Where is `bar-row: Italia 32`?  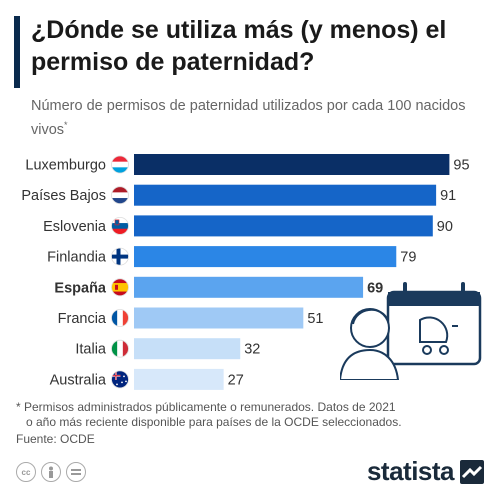 bar-row: Italia 32 is located at coordinates (167, 349).